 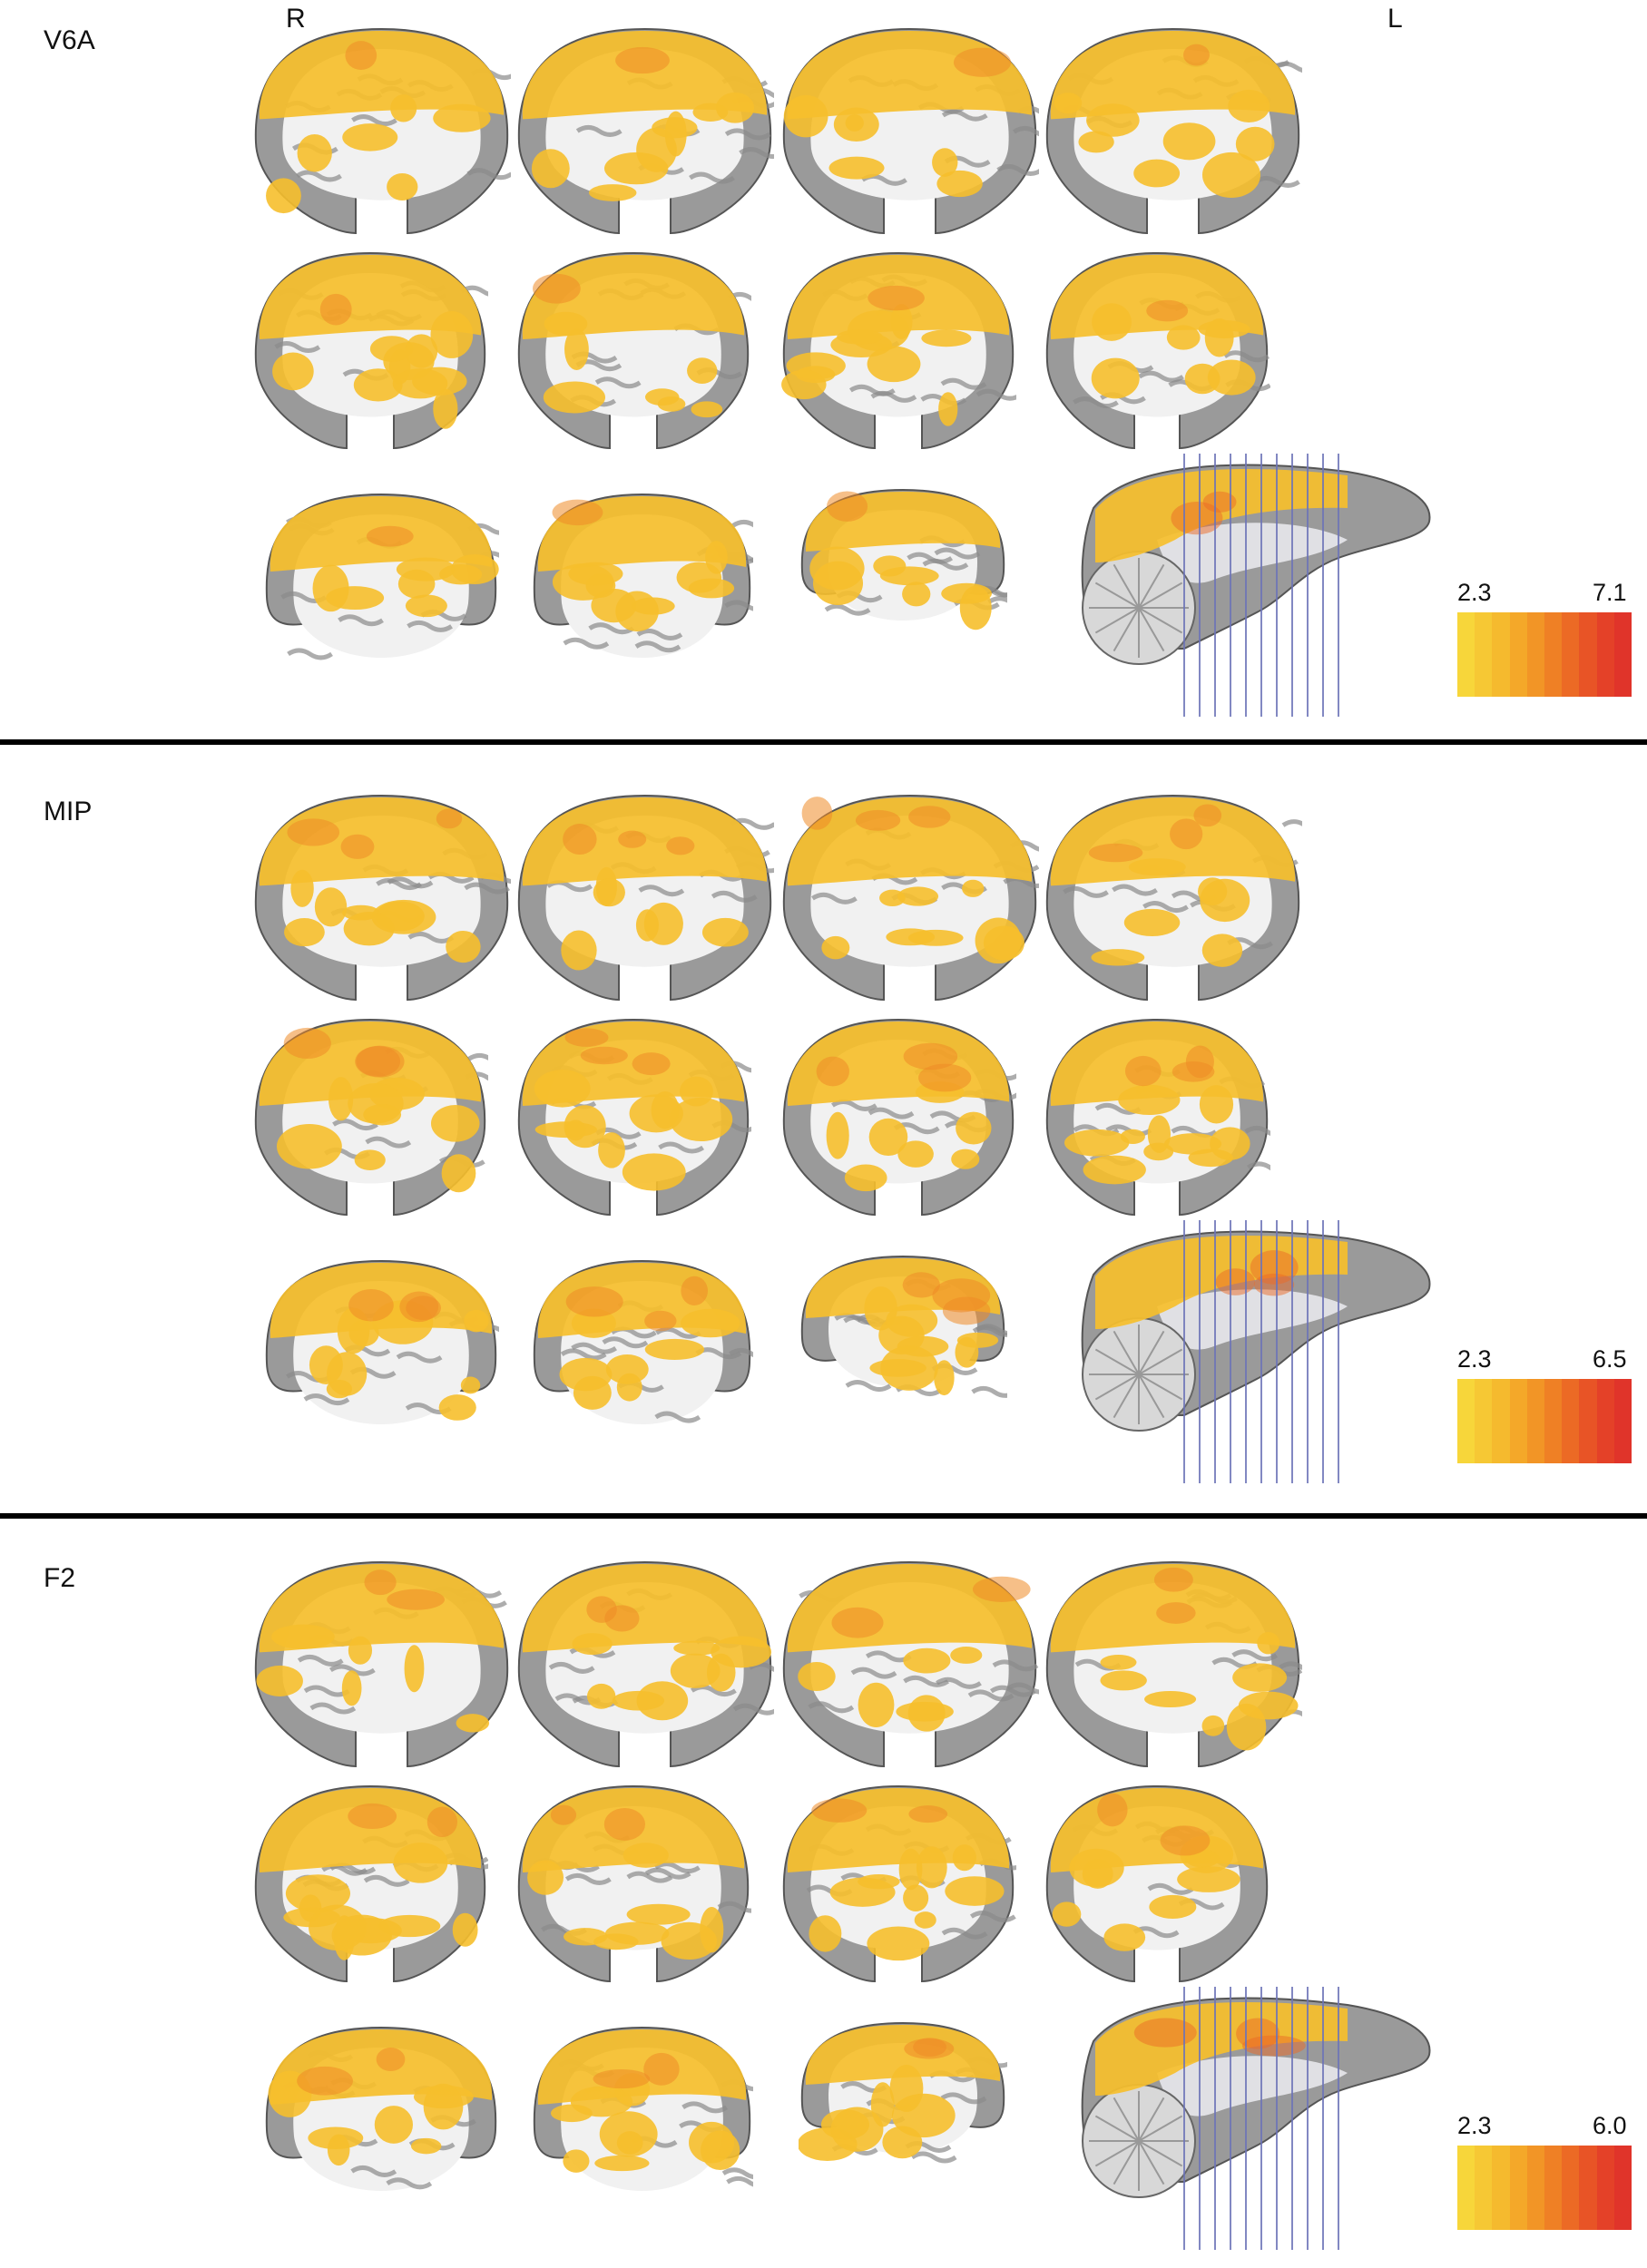 What do you see at coordinates (1610, 592) in the screenshot?
I see `colorbar-max-label: 7.1` at bounding box center [1610, 592].